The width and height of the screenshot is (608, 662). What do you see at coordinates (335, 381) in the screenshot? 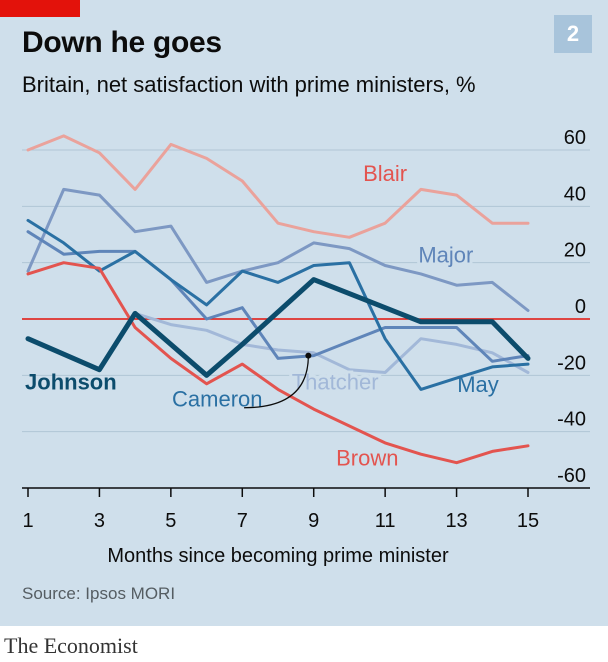
I see `series-label-thatcher: Thatcher` at bounding box center [335, 381].